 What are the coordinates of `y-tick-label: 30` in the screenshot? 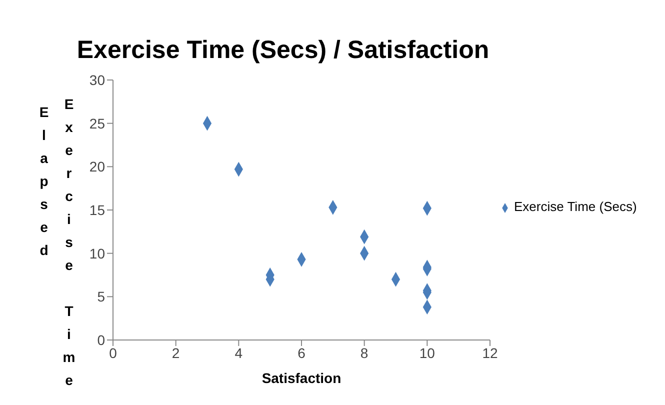 It's located at (97, 80).